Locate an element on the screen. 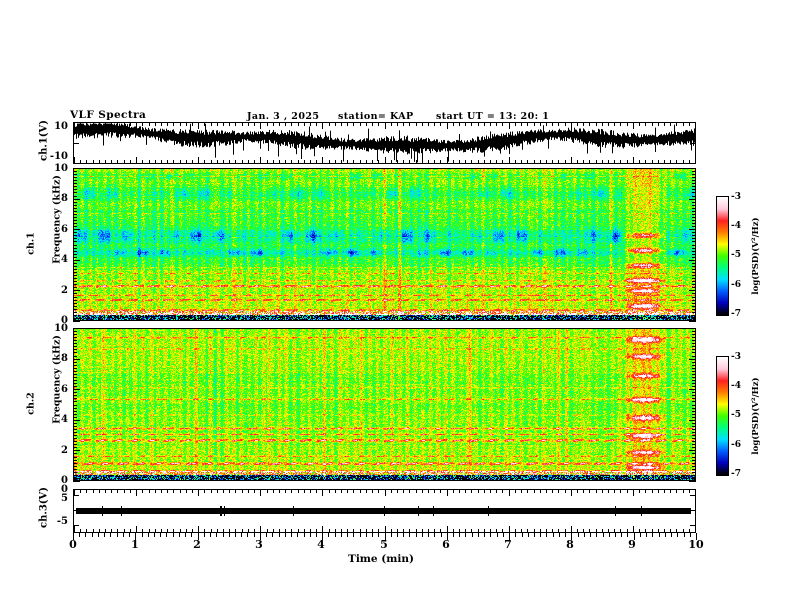 The width and height of the screenshot is (792, 612). colorbar-ch2-tick-n7: -7 is located at coordinates (736, 474).